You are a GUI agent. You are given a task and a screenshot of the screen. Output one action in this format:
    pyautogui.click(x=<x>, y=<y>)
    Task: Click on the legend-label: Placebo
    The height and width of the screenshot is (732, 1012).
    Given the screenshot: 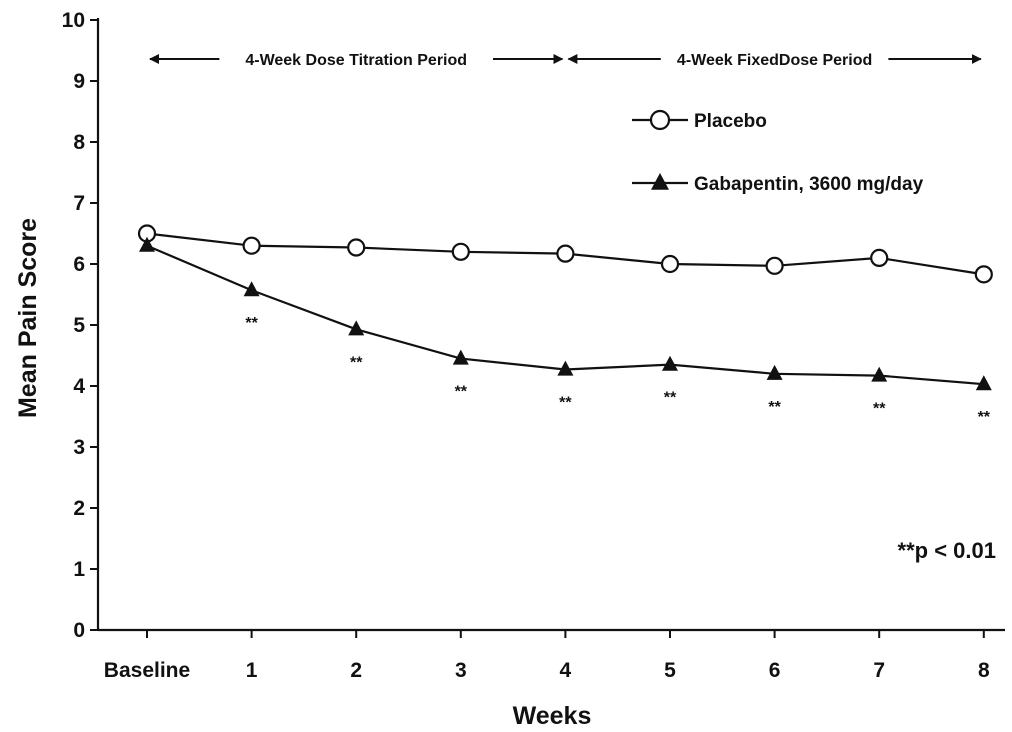 What is the action you would take?
    pyautogui.click(x=730, y=121)
    